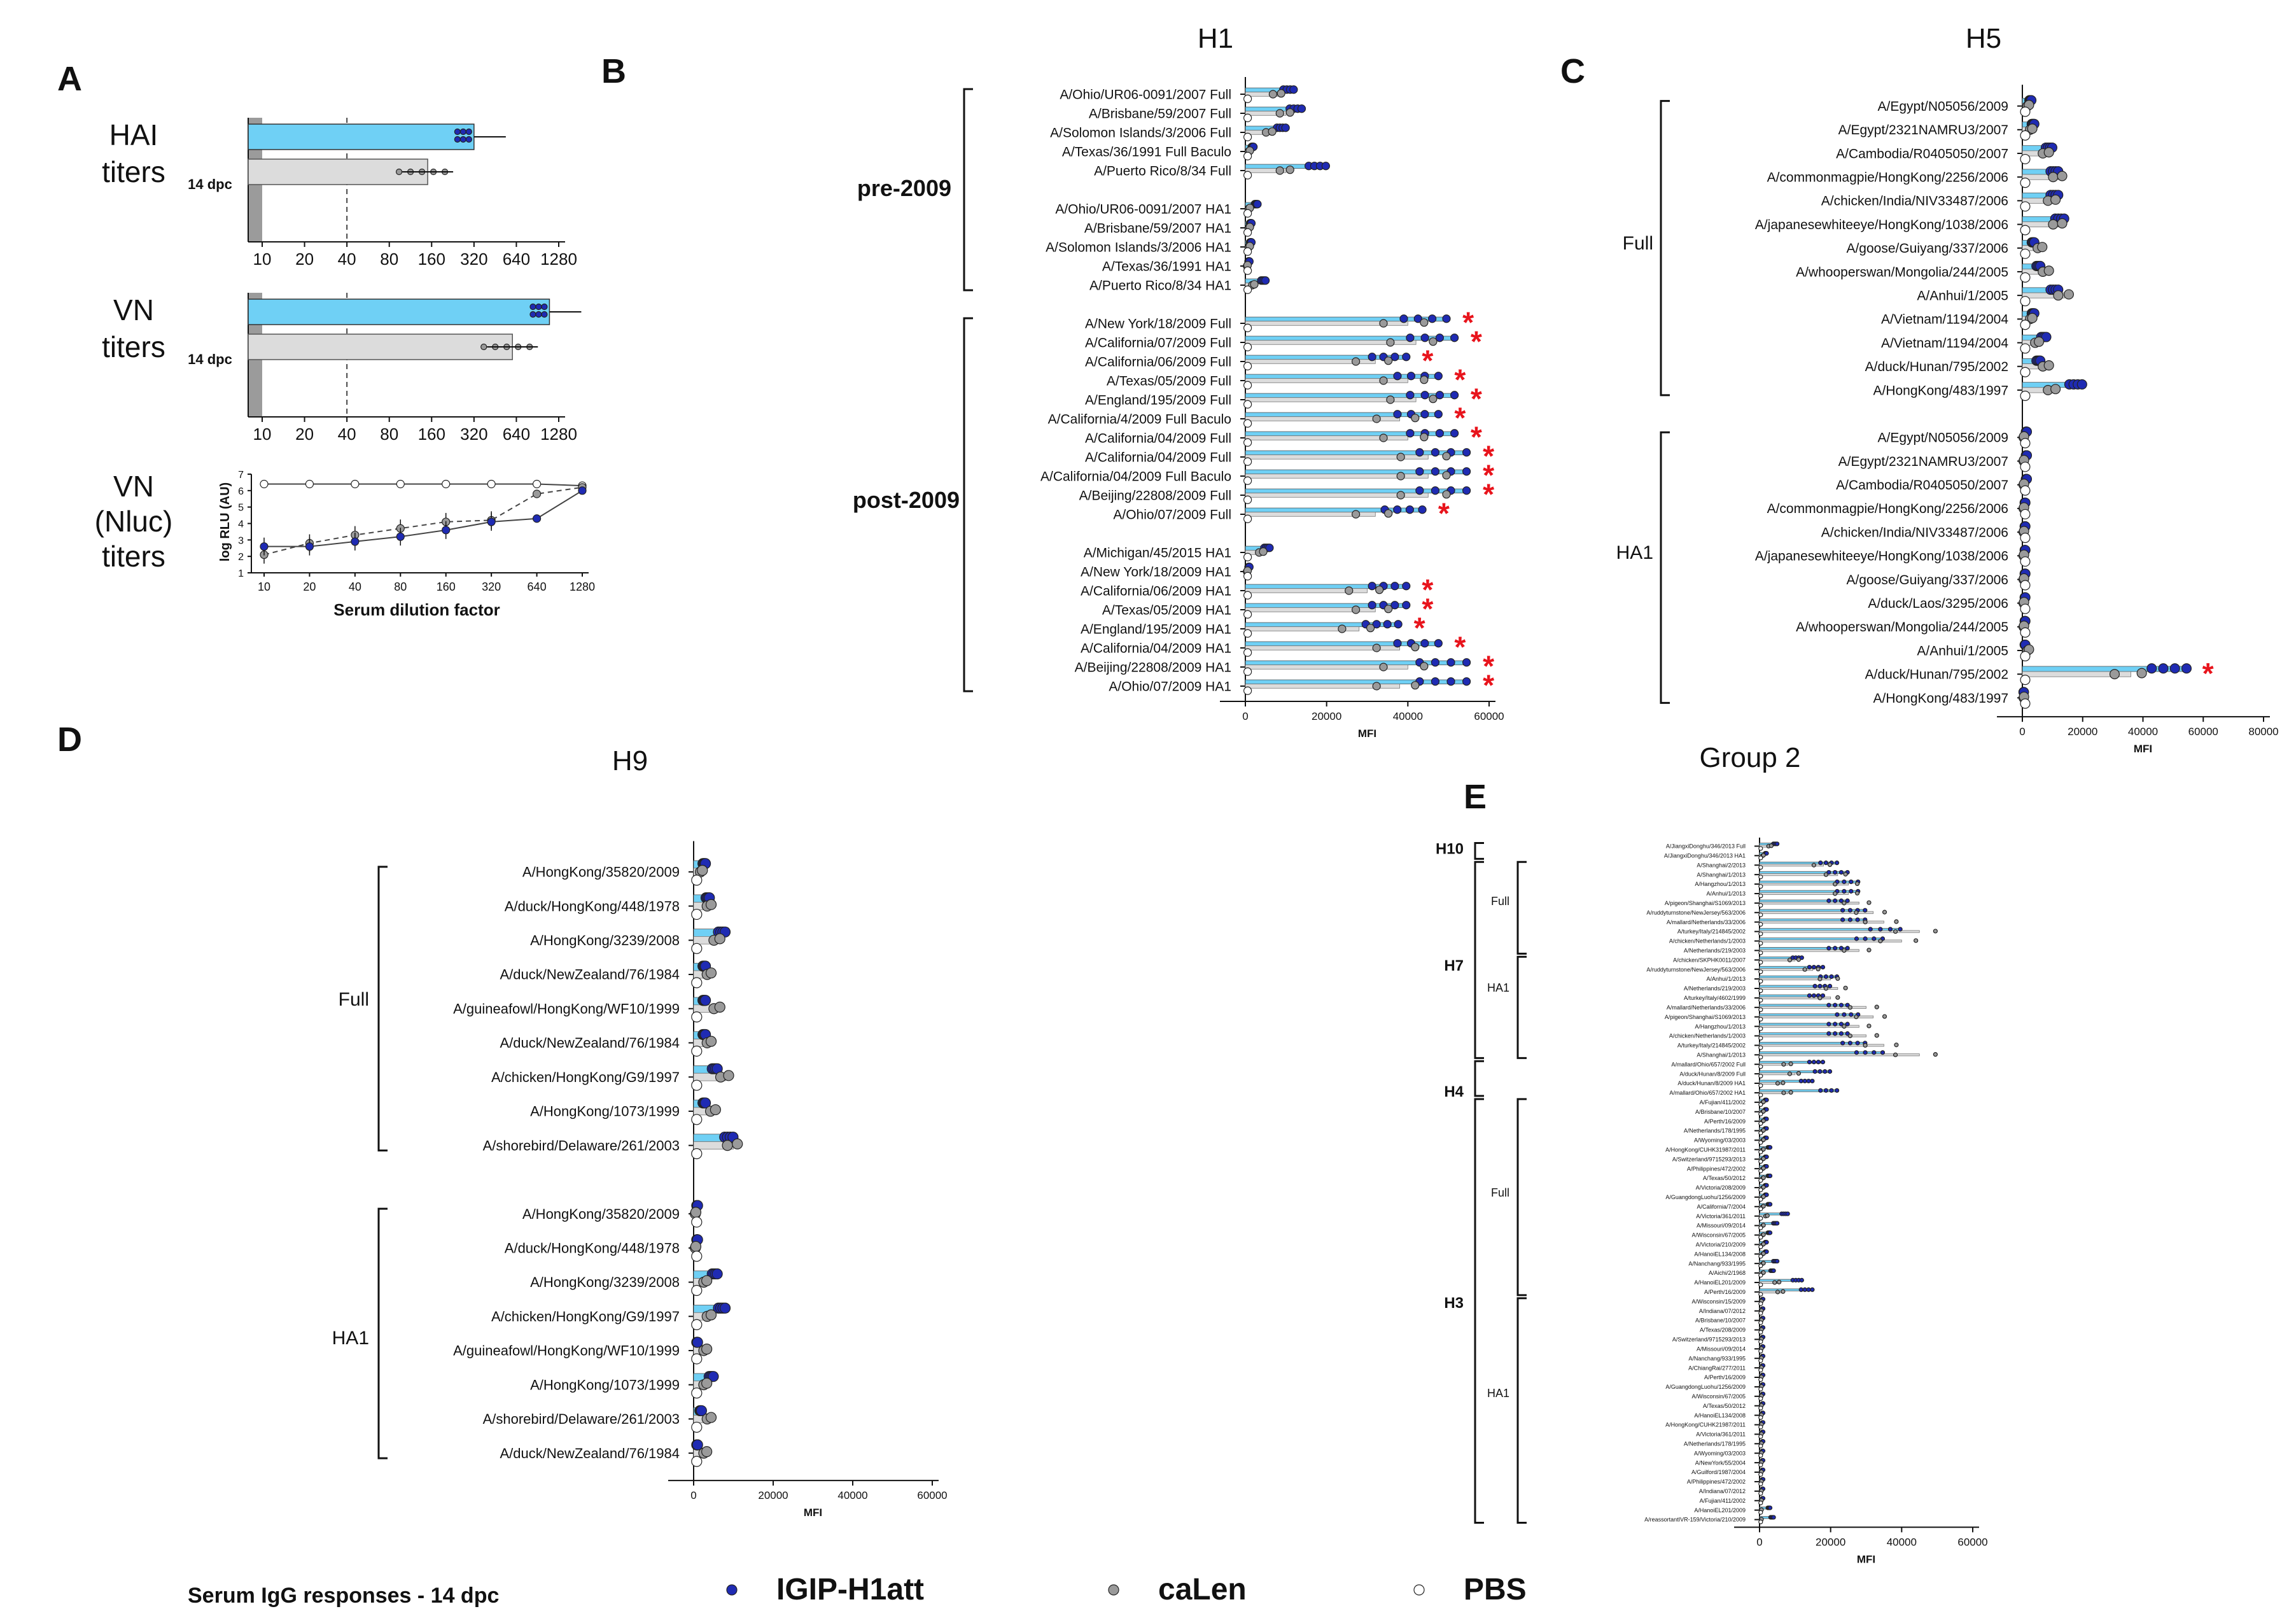 The image size is (2296, 1623). What do you see at coordinates (1215, 38) in the screenshot?
I see `panel-b-title: H1` at bounding box center [1215, 38].